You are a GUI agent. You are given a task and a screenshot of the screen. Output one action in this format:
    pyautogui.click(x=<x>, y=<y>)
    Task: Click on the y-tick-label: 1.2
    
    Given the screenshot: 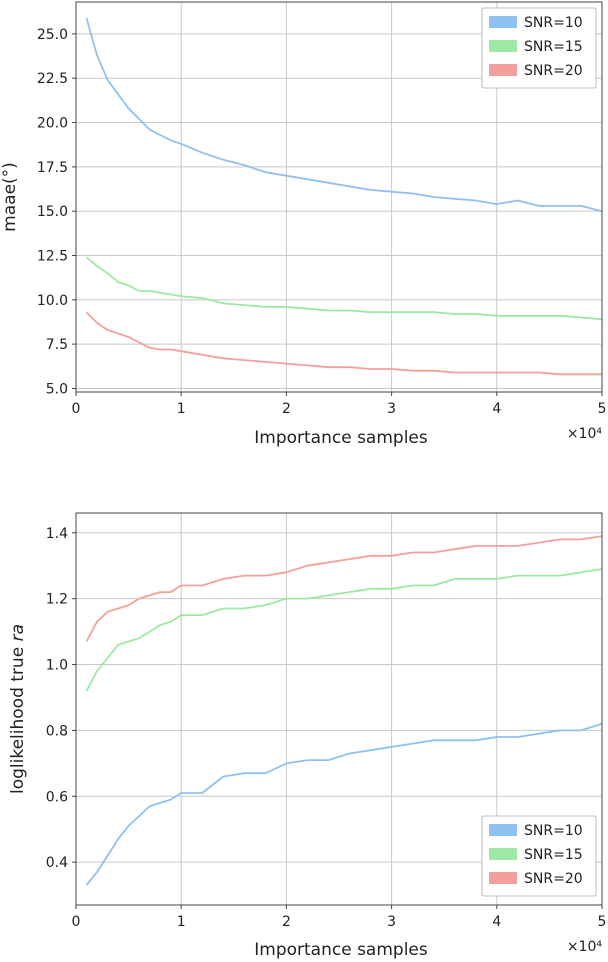 What is the action you would take?
    pyautogui.click(x=57, y=600)
    